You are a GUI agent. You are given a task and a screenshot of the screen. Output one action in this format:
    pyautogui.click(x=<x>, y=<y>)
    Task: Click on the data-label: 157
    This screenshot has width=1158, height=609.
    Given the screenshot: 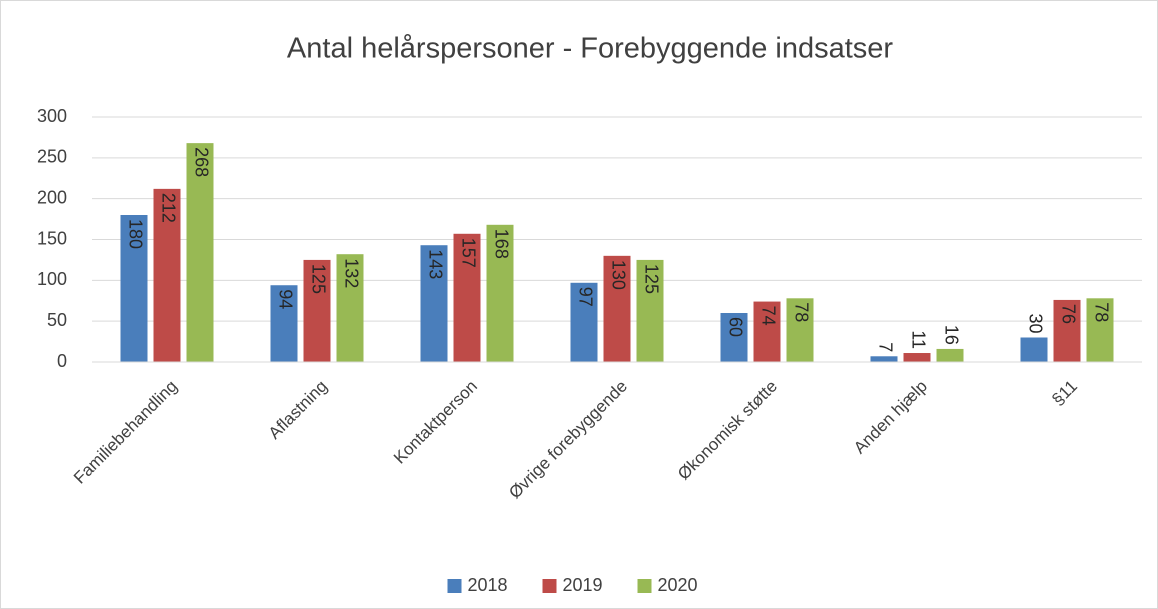 What is the action you would take?
    pyautogui.click(x=468, y=253)
    